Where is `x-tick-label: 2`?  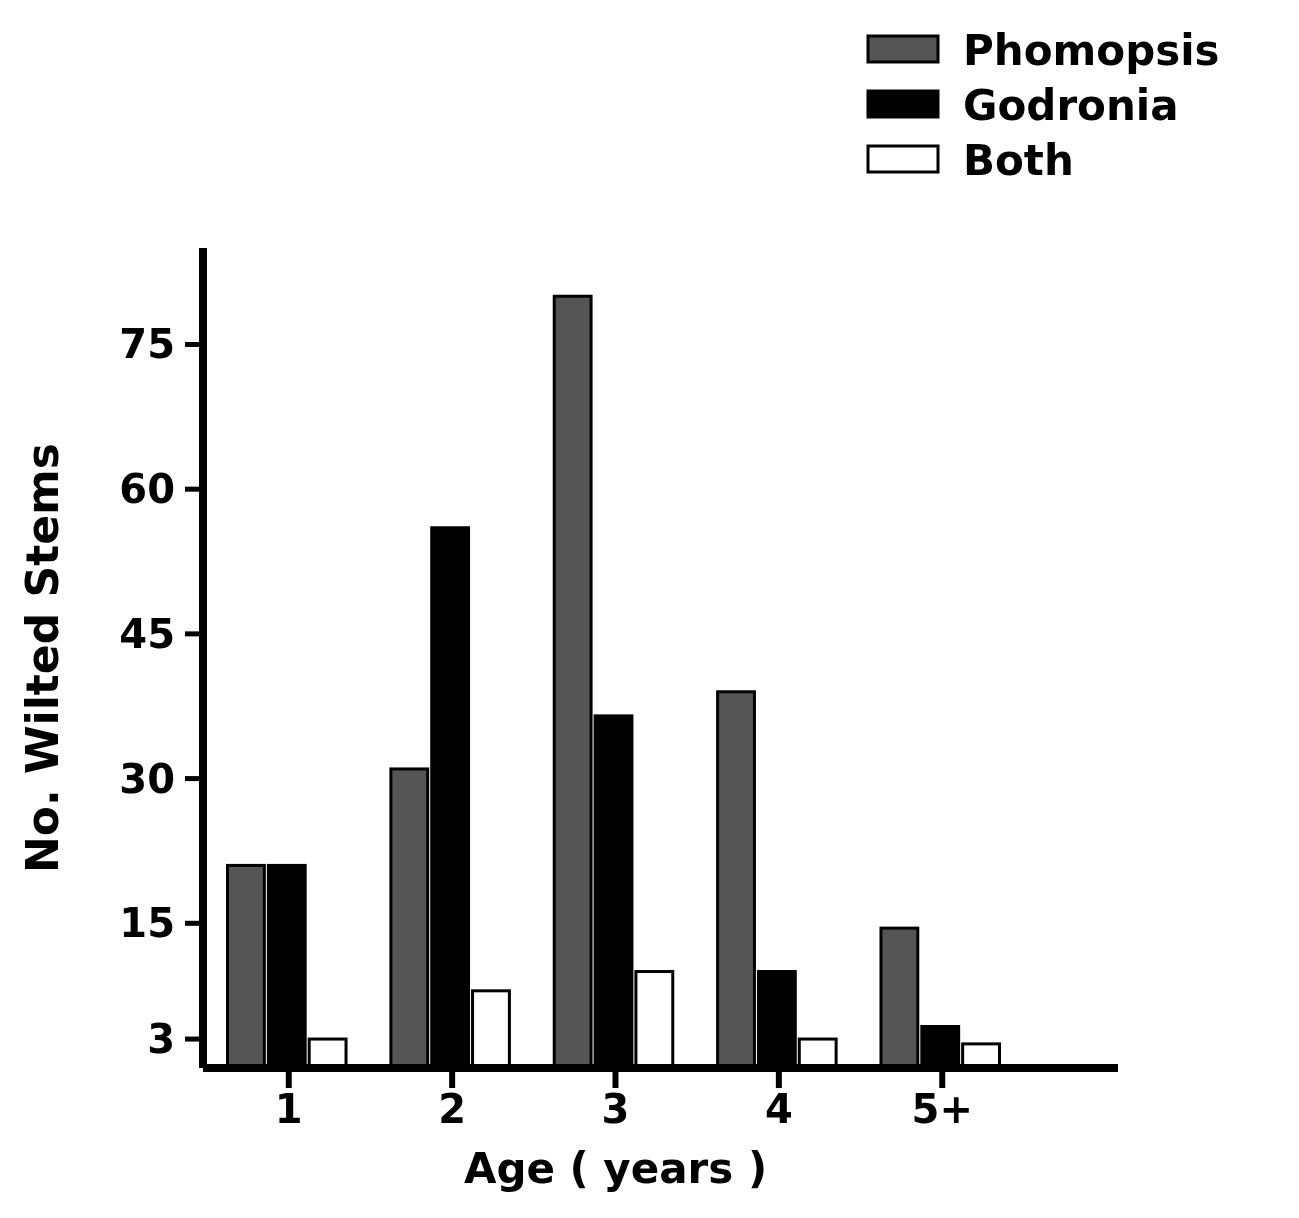 x-tick-label: 2 is located at coordinates (452, 1109).